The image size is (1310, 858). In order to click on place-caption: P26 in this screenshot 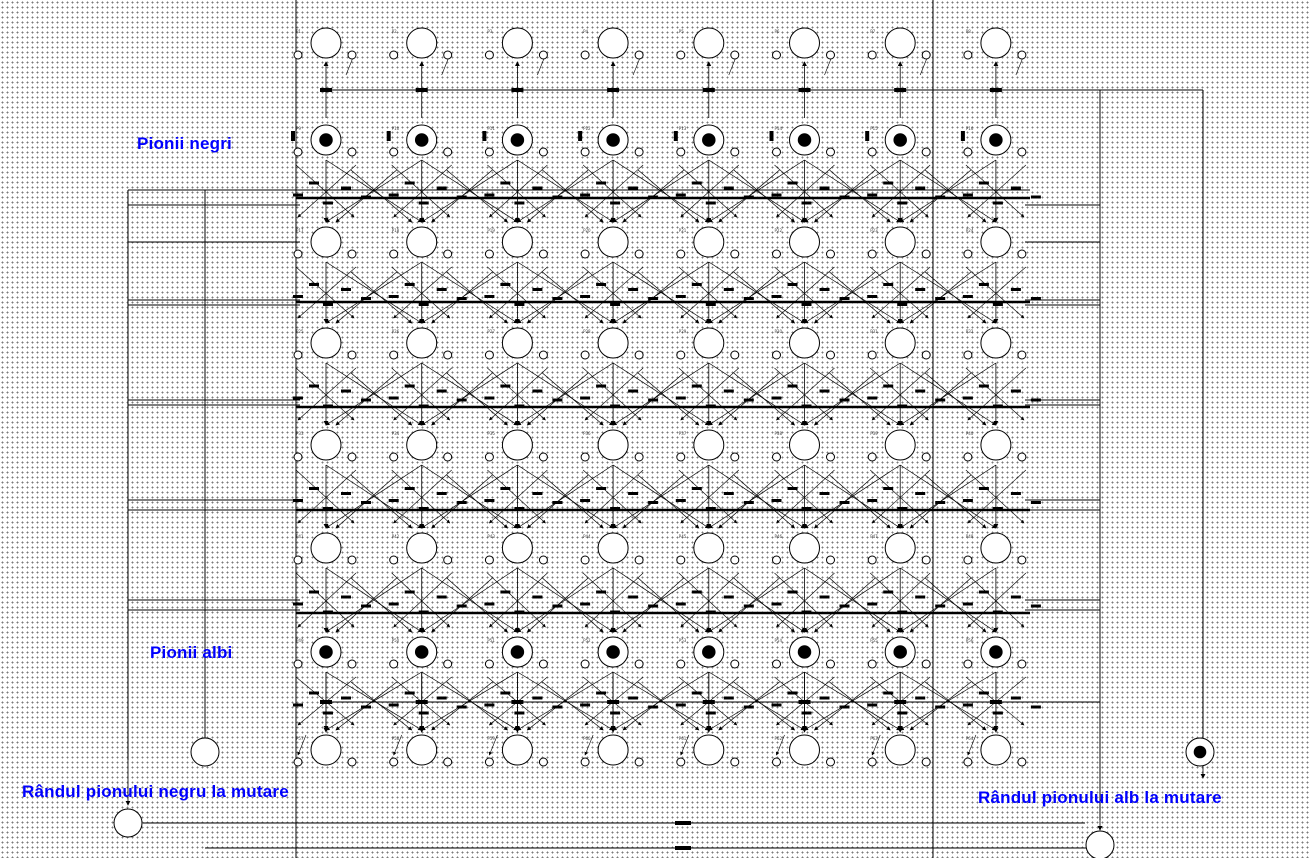, I will do `click(396, 331)`.